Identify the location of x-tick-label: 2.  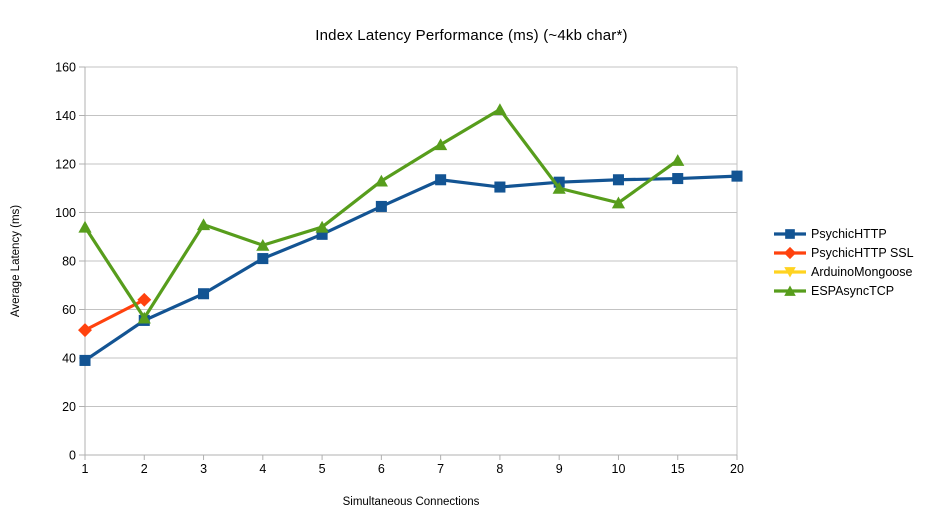
(144, 469).